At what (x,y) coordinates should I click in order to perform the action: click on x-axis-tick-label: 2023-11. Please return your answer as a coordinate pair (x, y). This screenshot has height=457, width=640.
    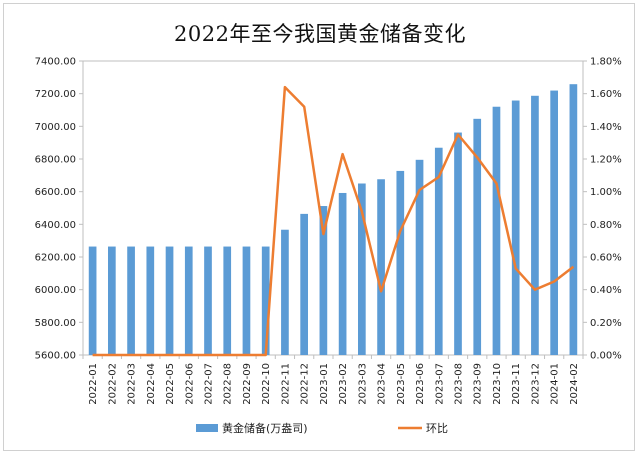
    Looking at the image, I should click on (516, 384).